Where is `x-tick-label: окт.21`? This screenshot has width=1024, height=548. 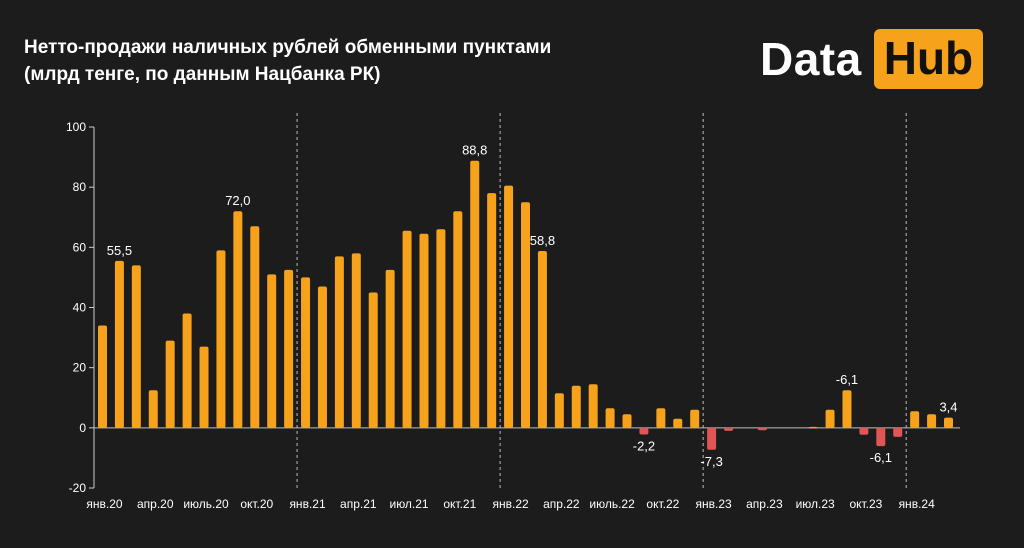
x-tick-label: окт.21 is located at coordinates (459, 504).